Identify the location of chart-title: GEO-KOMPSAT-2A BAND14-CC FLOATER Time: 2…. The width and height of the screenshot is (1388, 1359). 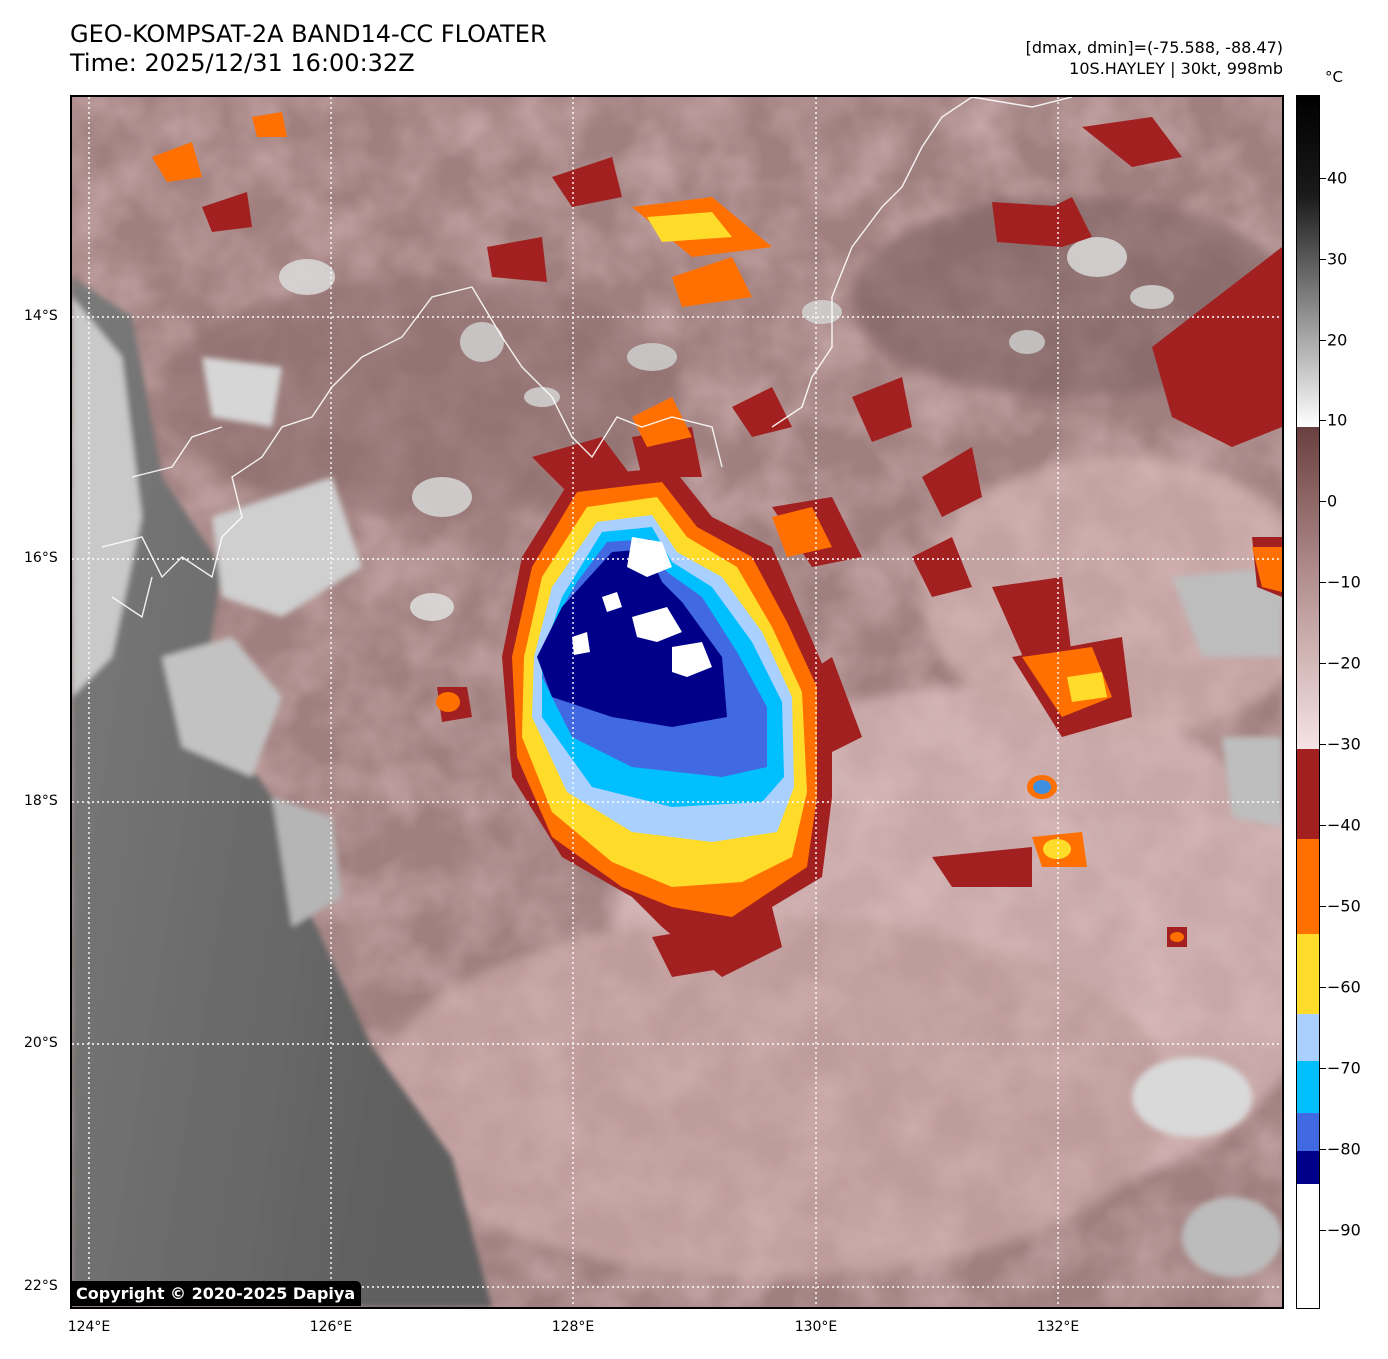
(308, 49).